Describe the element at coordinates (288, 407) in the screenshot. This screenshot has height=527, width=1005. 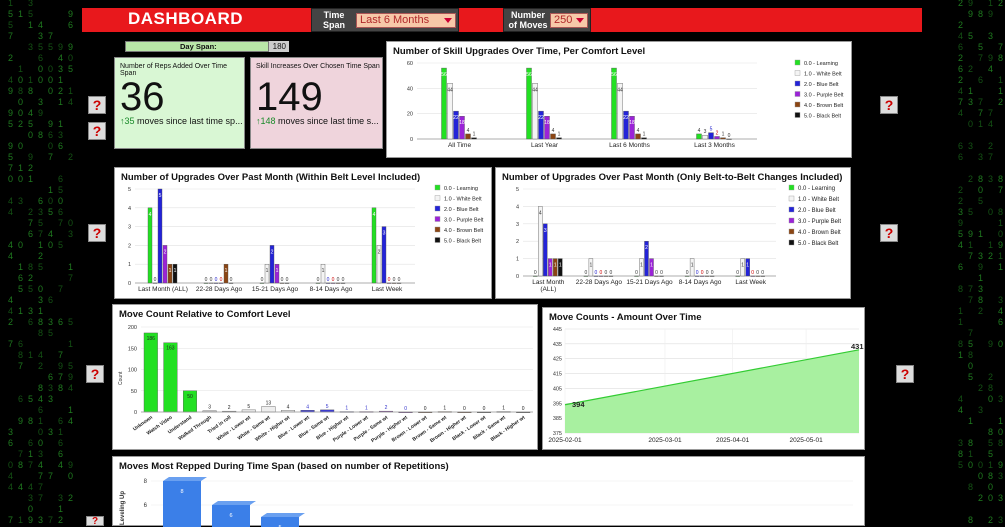
I see `data-label: 4` at that location.